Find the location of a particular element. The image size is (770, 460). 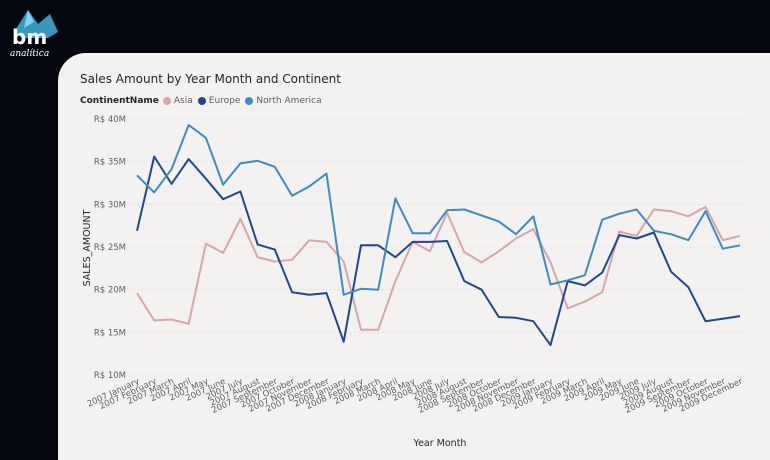

legend-label-asia: Asia is located at coordinates (183, 101).